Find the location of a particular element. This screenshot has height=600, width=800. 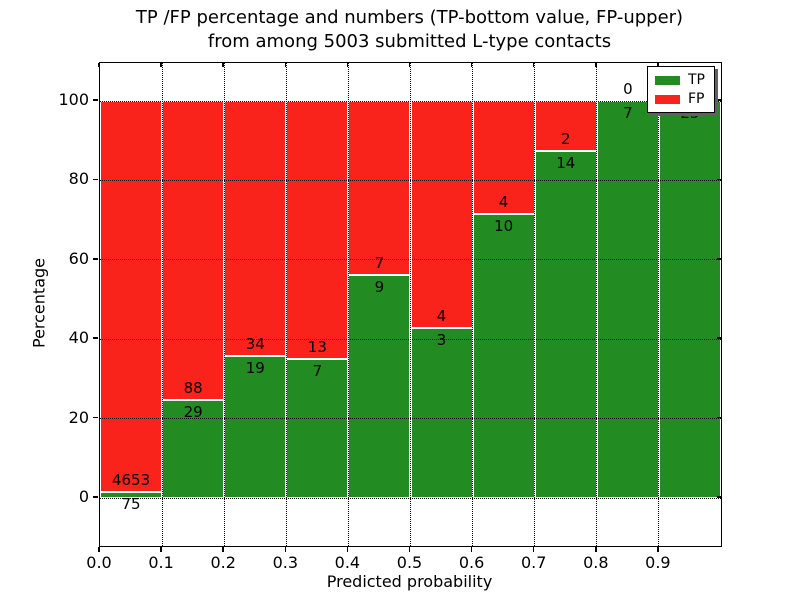

x-tick-label: 0.8 is located at coordinates (596, 562).